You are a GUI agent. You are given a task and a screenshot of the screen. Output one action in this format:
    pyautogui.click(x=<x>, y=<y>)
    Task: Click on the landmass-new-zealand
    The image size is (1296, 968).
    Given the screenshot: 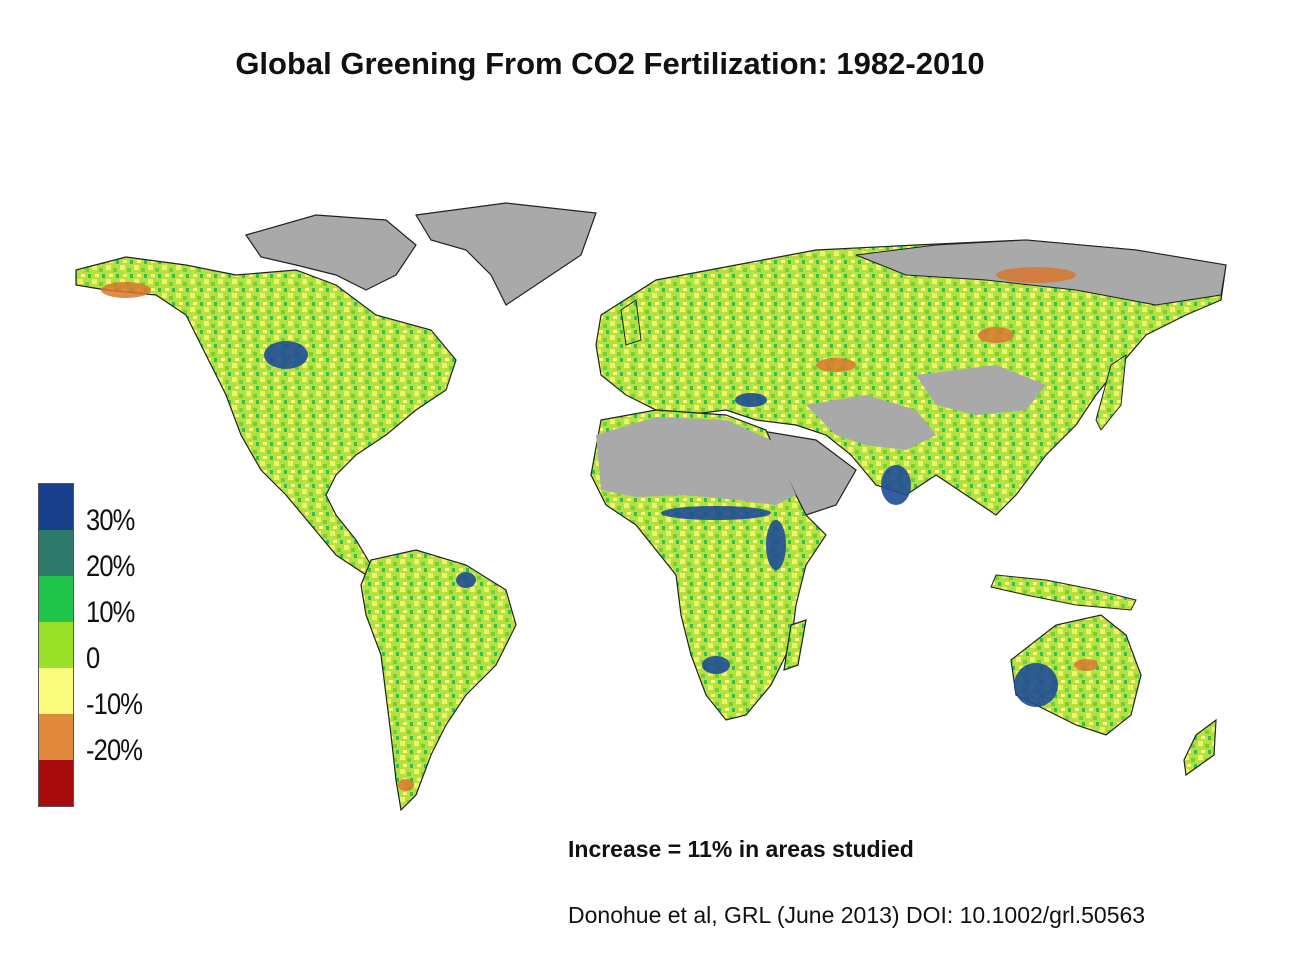 What is the action you would take?
    pyautogui.click(x=1200, y=747)
    